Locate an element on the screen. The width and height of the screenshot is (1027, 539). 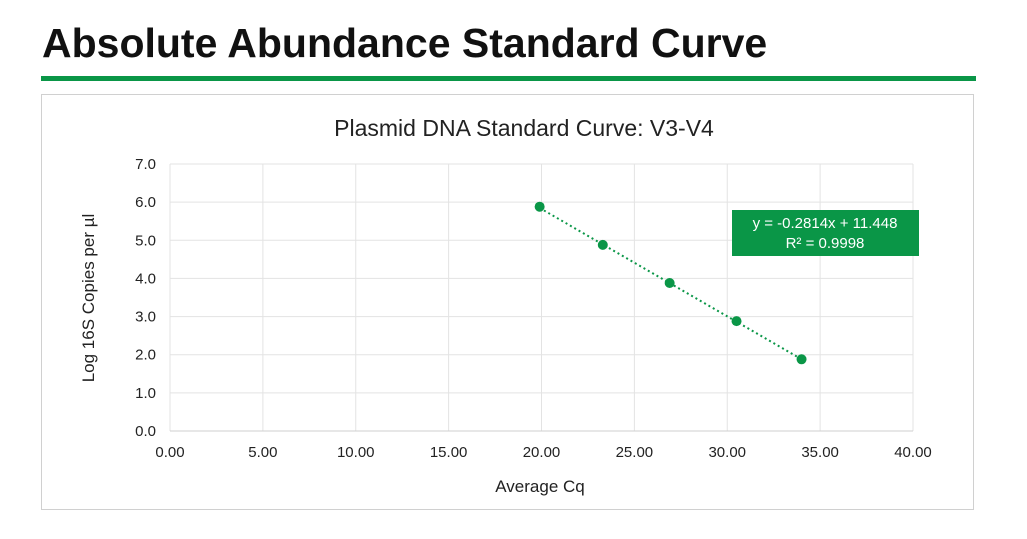
x-tick-label: 30.00 is located at coordinates (727, 452).